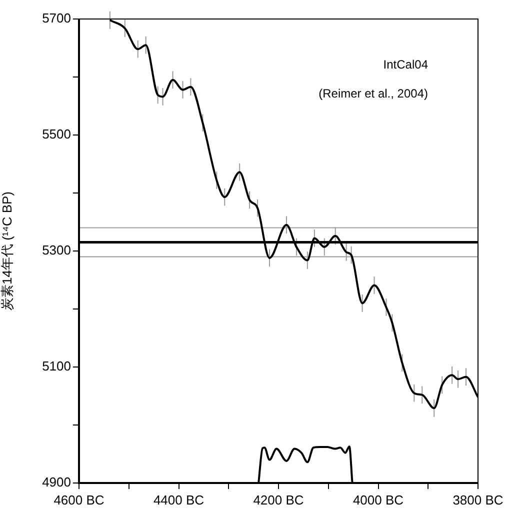  I want to click on x-tick-label: 3800 BC, so click(478, 500).